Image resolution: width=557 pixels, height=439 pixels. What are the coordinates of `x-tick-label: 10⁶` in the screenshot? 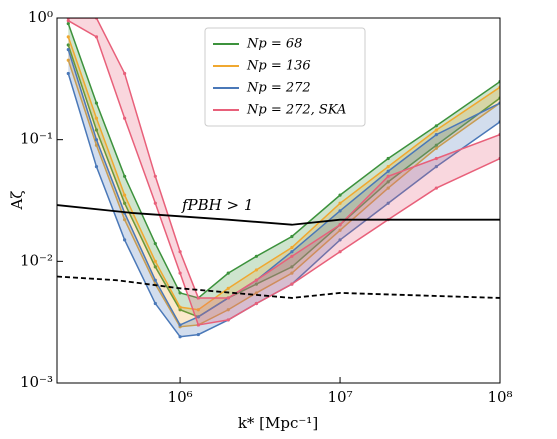 It's located at (180, 397).